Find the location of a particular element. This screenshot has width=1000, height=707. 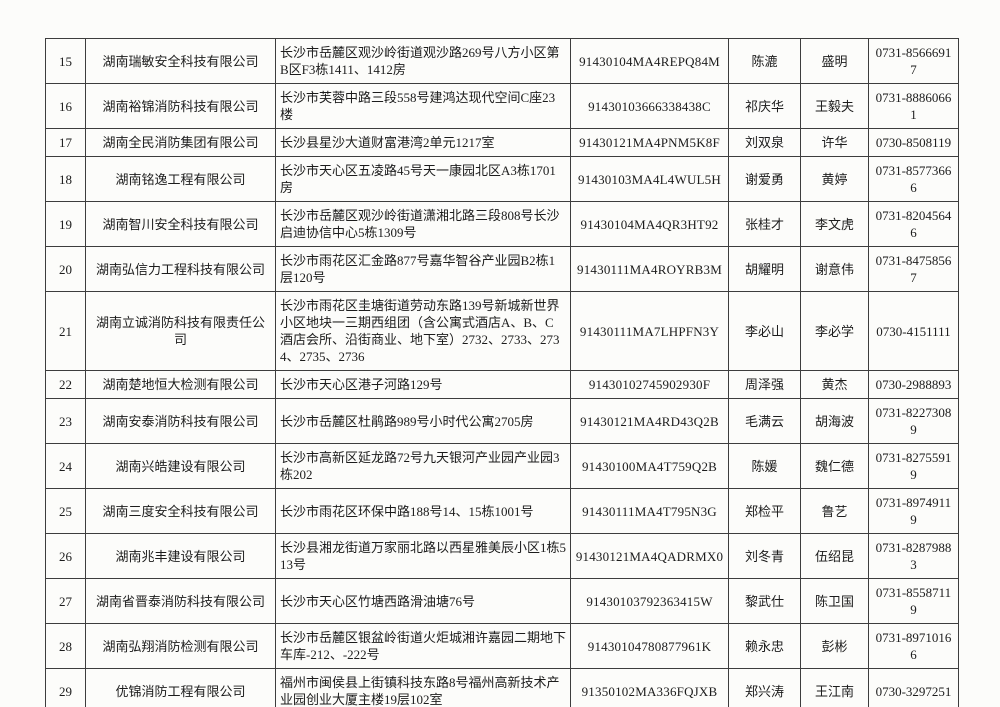

cell-phone: 0731-88860661 is located at coordinates (913, 106).